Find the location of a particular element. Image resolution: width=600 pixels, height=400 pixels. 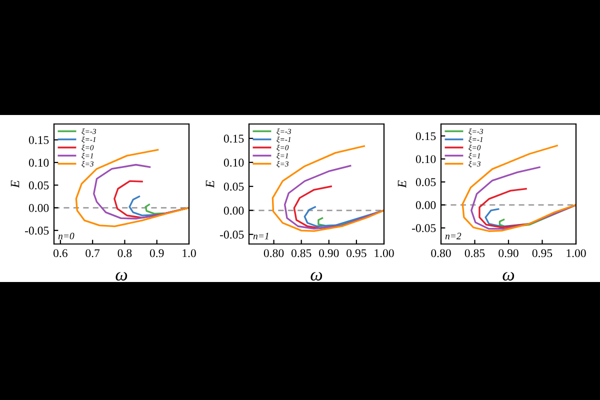

x-tick-label: 0.8 is located at coordinates (125, 253).